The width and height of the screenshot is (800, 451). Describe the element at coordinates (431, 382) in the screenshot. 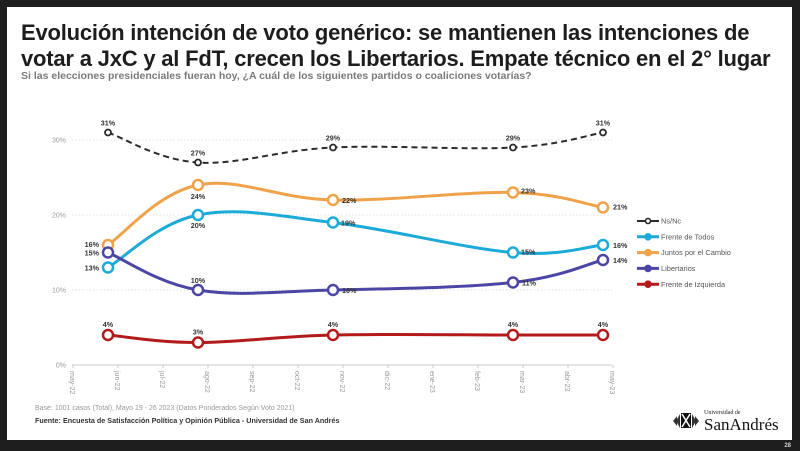

I see `x-tick-label: ene-23` at that location.